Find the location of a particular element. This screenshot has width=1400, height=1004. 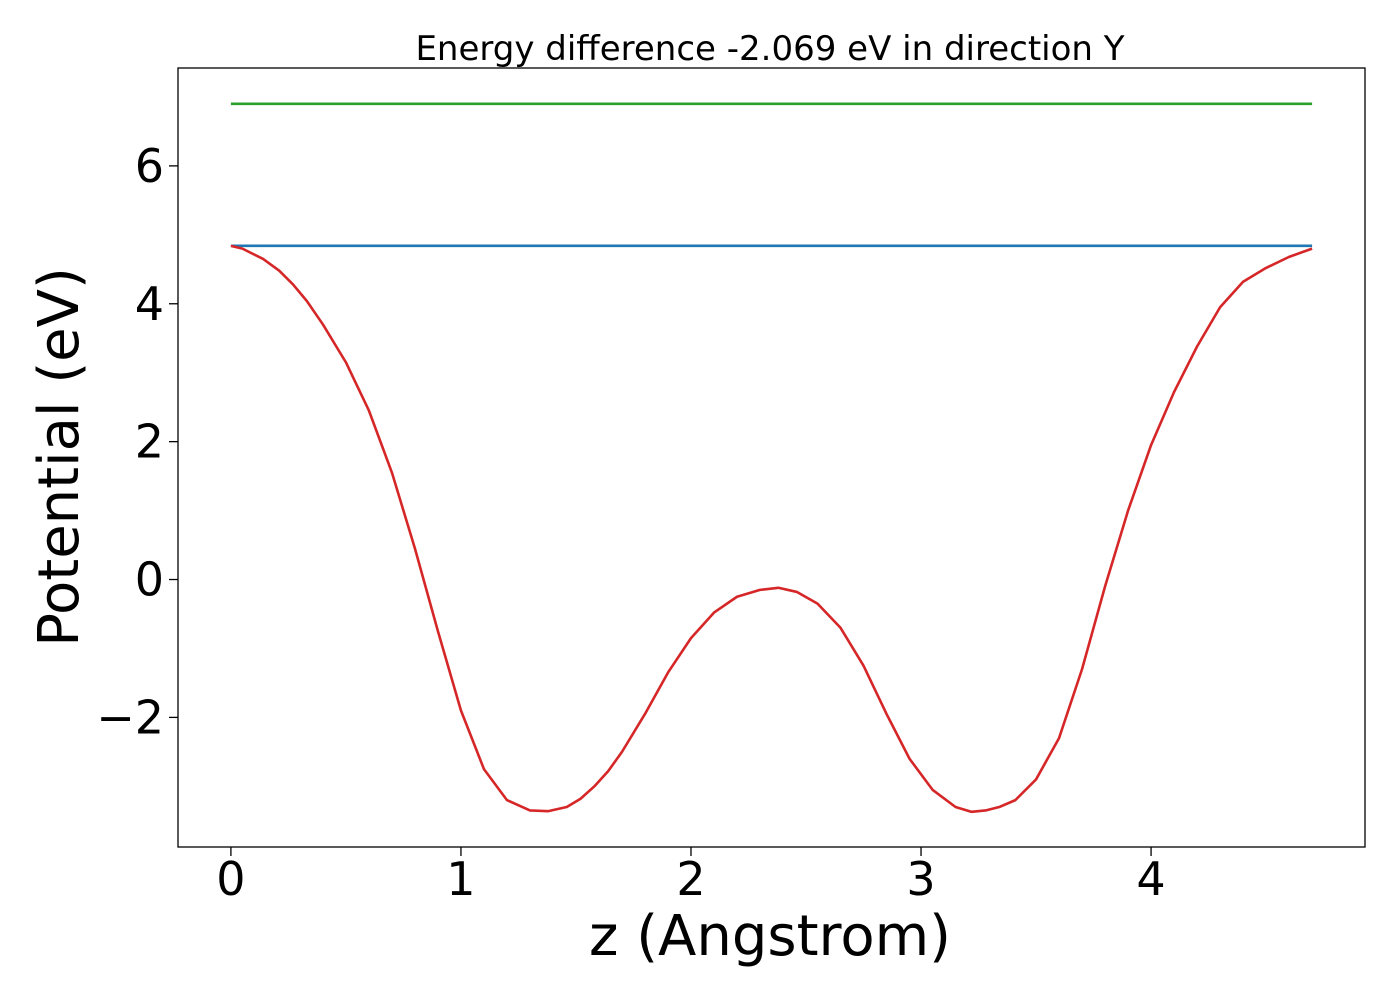

y-tick-label: 4 is located at coordinates (149, 304).